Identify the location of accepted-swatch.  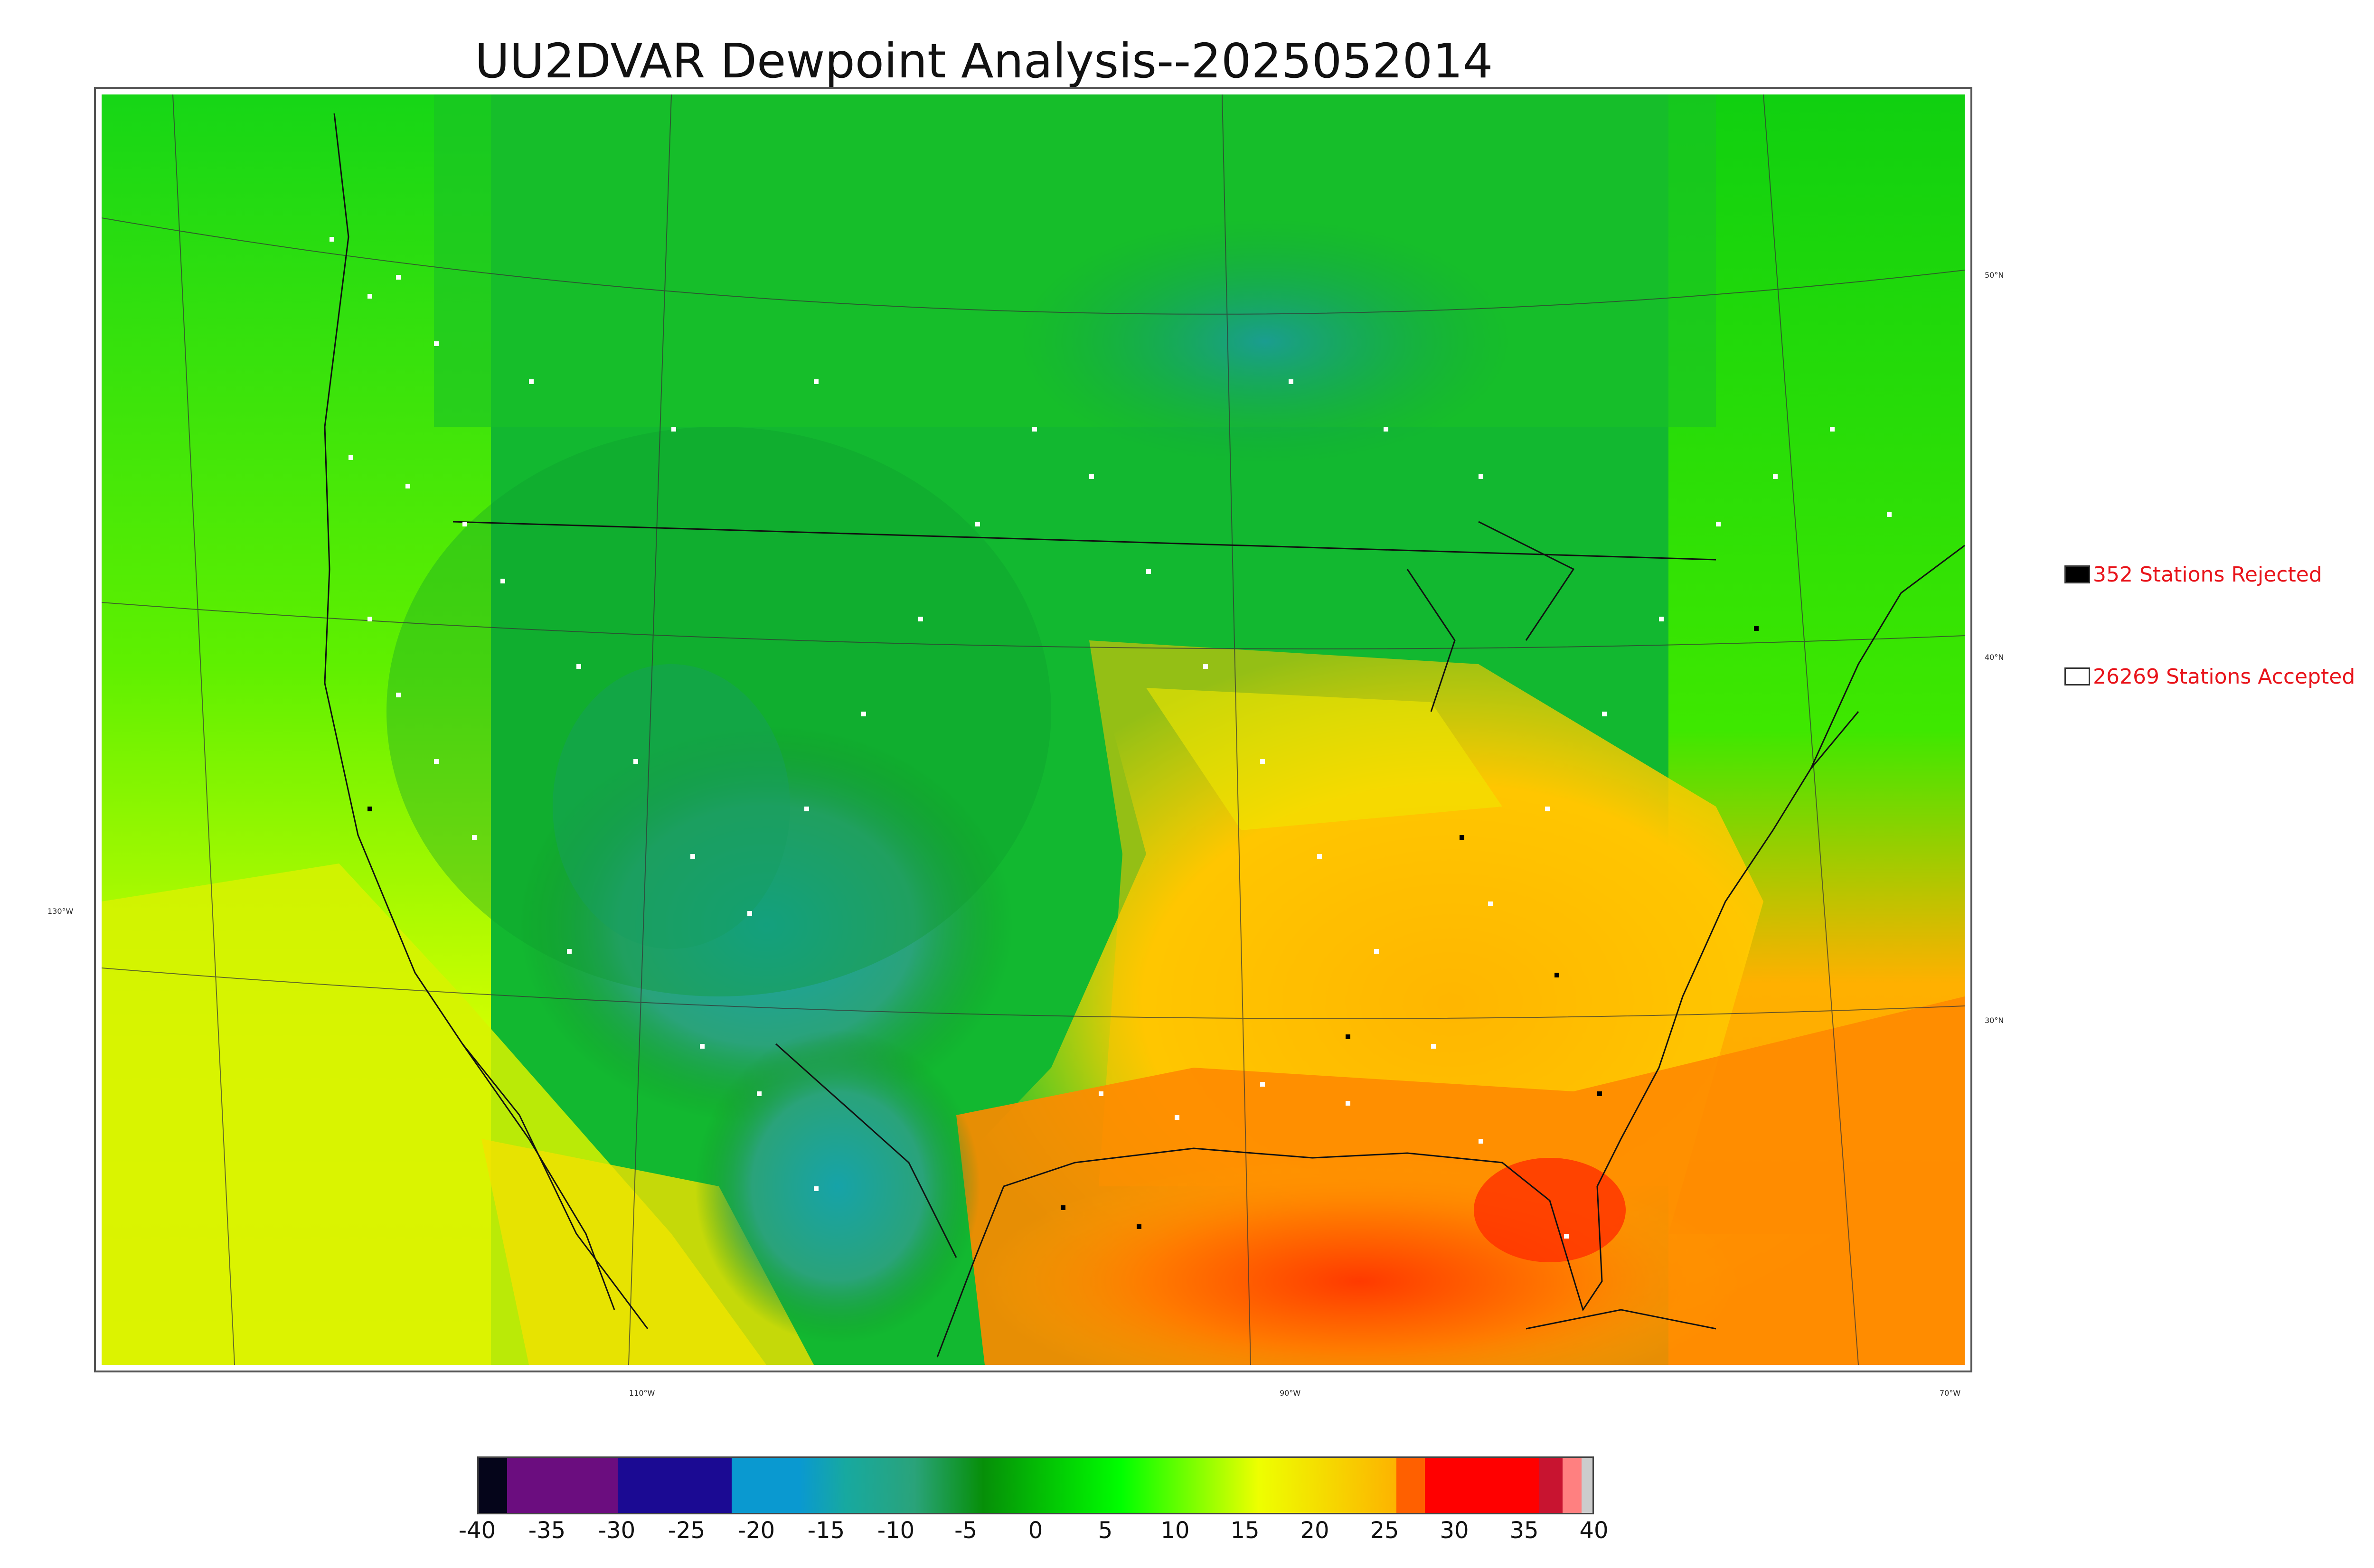
(2077, 676).